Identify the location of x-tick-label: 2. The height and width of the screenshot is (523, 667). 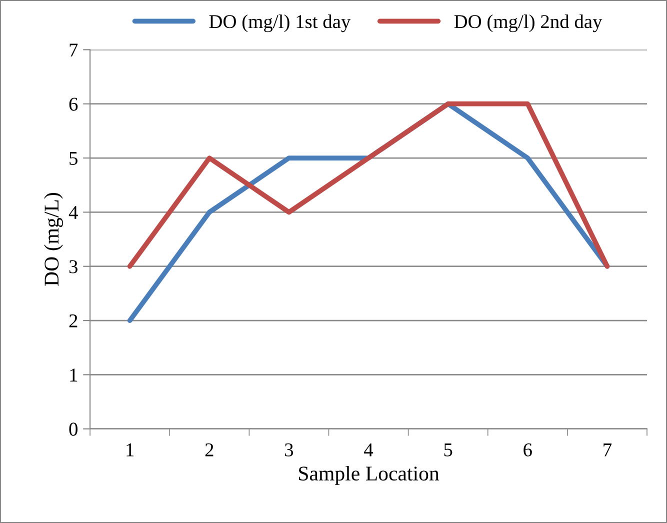
(209, 449).